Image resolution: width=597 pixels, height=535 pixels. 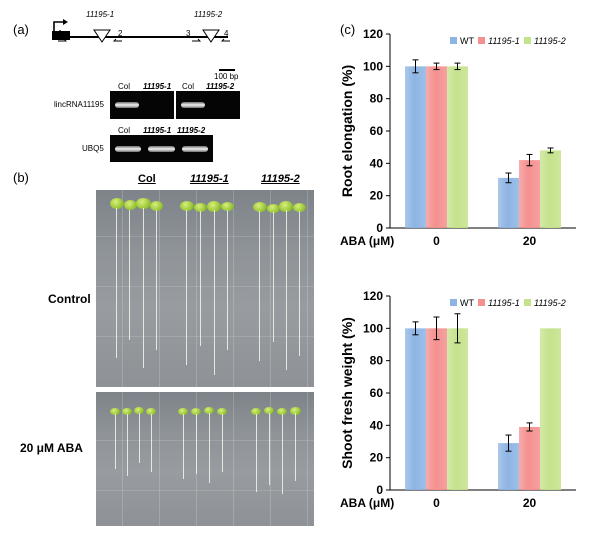 What do you see at coordinates (188, 33) in the screenshot?
I see `primer-label-3: 3` at bounding box center [188, 33].